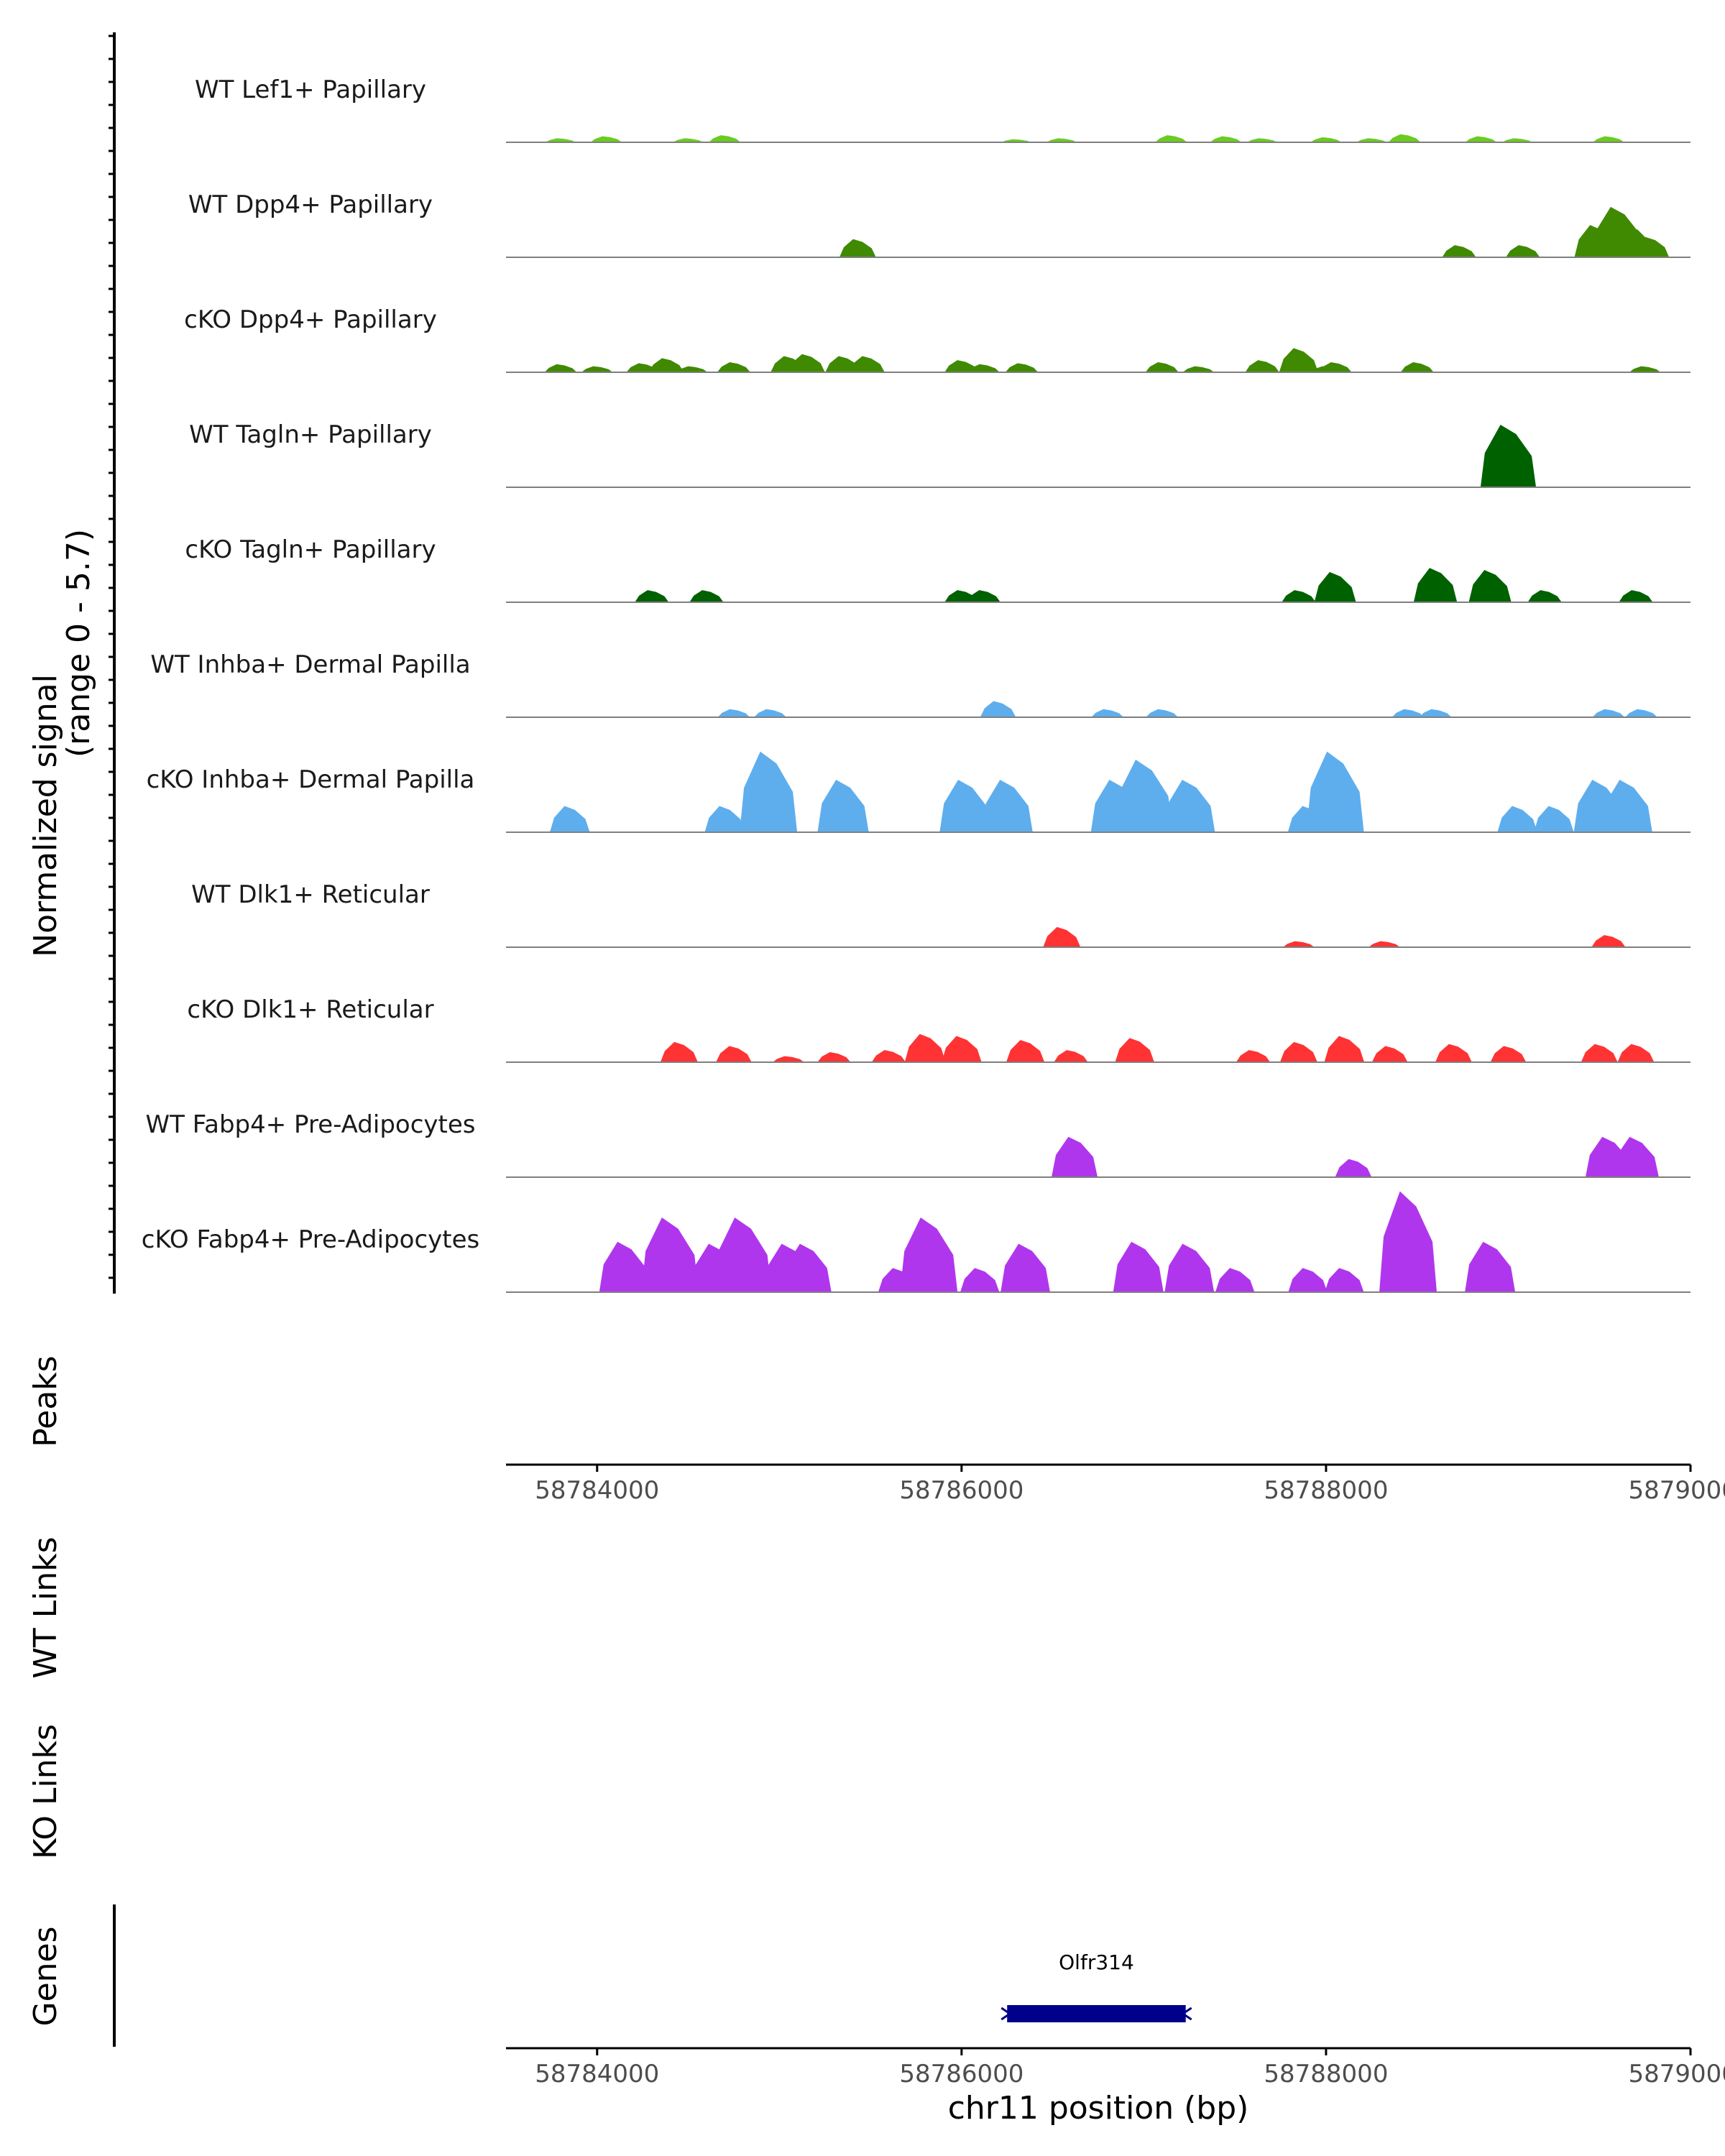 This screenshot has height=2156, width=1725. I want to click on coverage-ylabel: Normalized signal, so click(45, 815).